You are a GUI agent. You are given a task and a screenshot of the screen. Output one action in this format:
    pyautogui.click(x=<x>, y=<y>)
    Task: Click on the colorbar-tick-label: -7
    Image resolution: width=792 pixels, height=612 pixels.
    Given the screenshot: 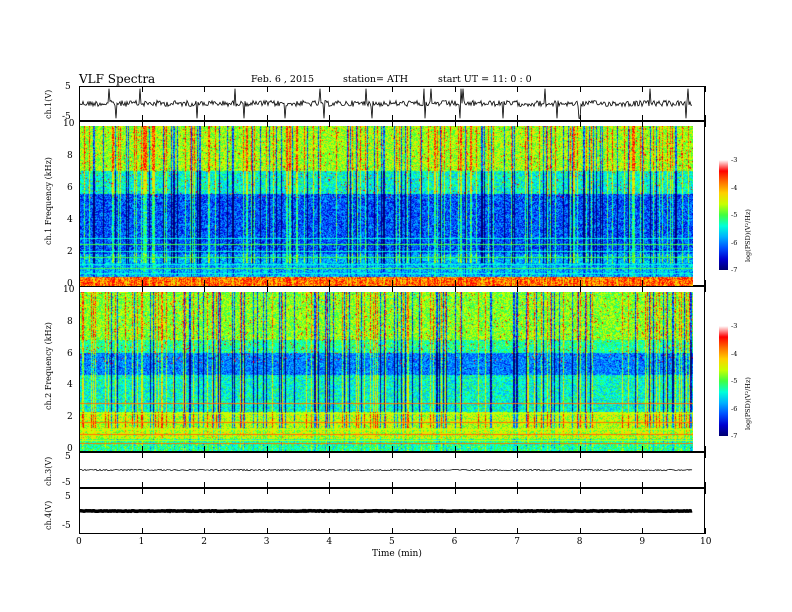 What is the action you would take?
    pyautogui.click(x=734, y=436)
    